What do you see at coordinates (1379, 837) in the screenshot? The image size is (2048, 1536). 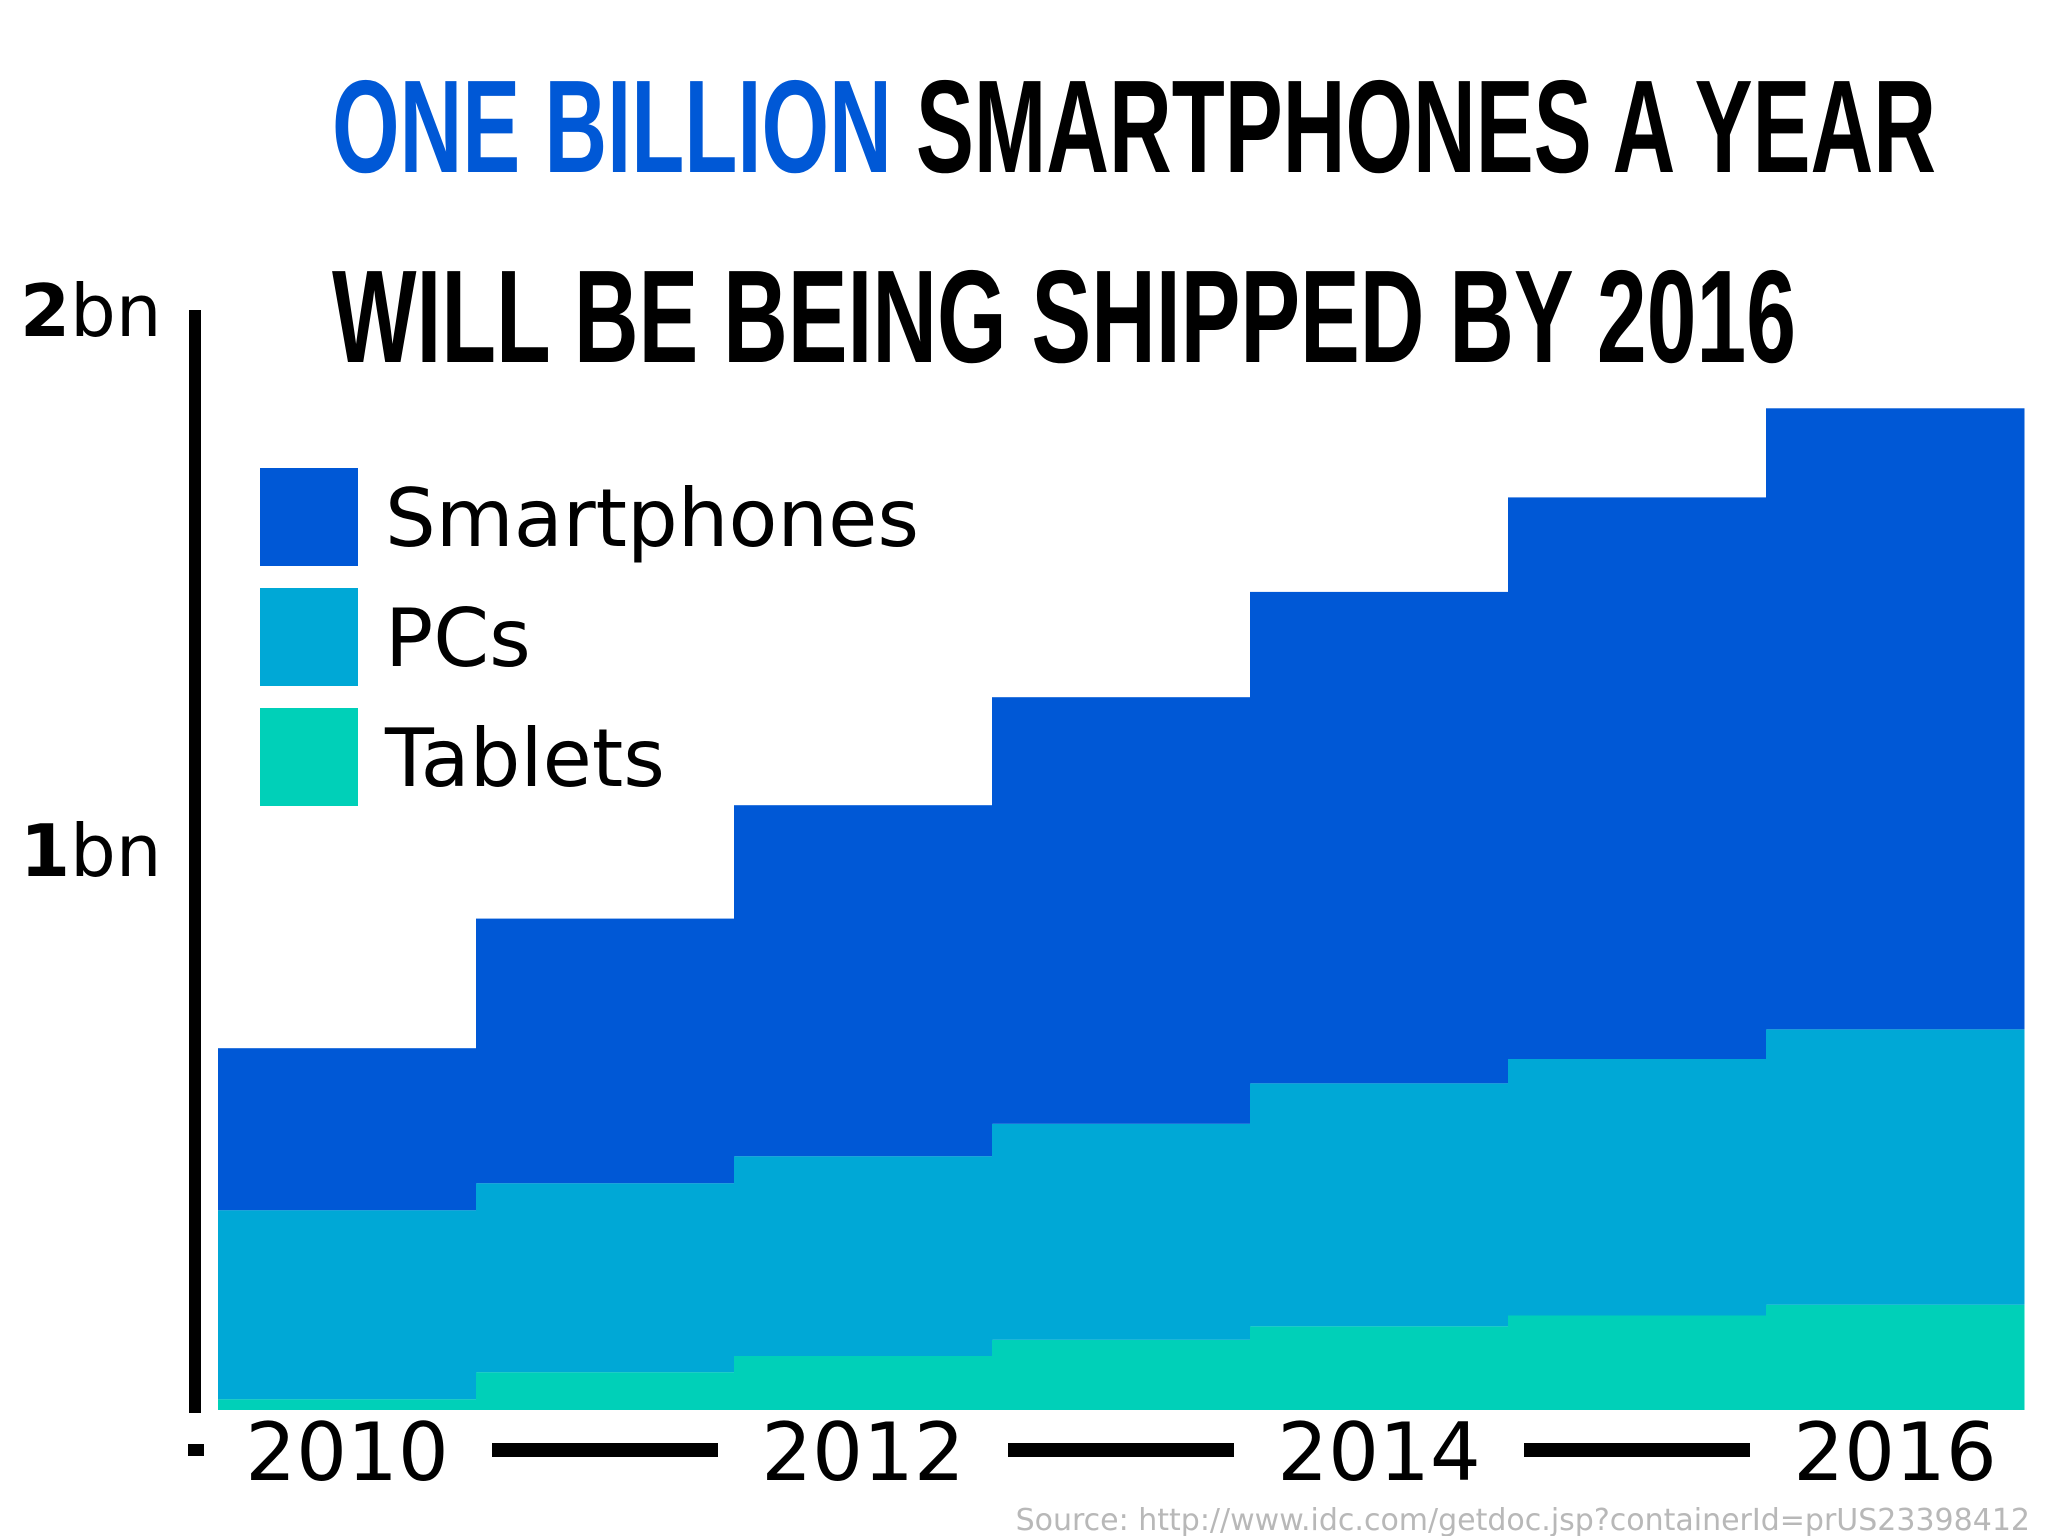 I see `bar-smartphones-2014` at bounding box center [1379, 837].